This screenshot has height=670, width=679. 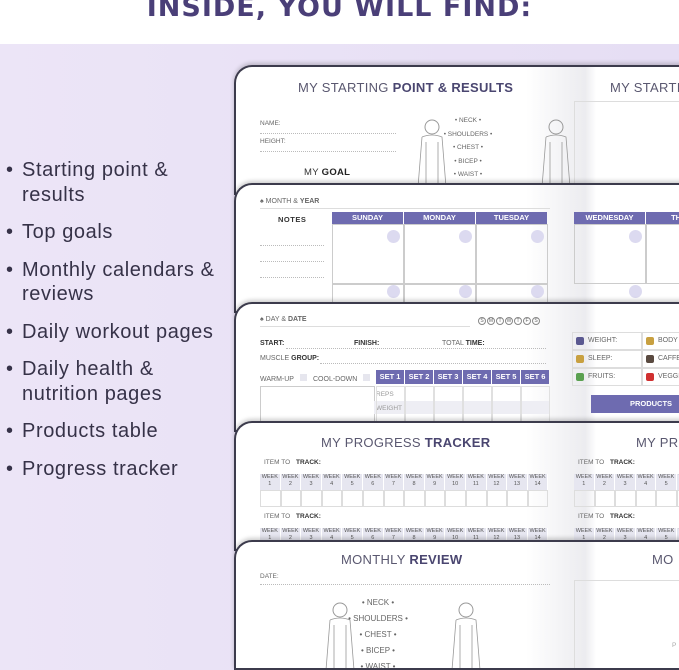 I want to click on week-number: 7, so click(x=393, y=538).